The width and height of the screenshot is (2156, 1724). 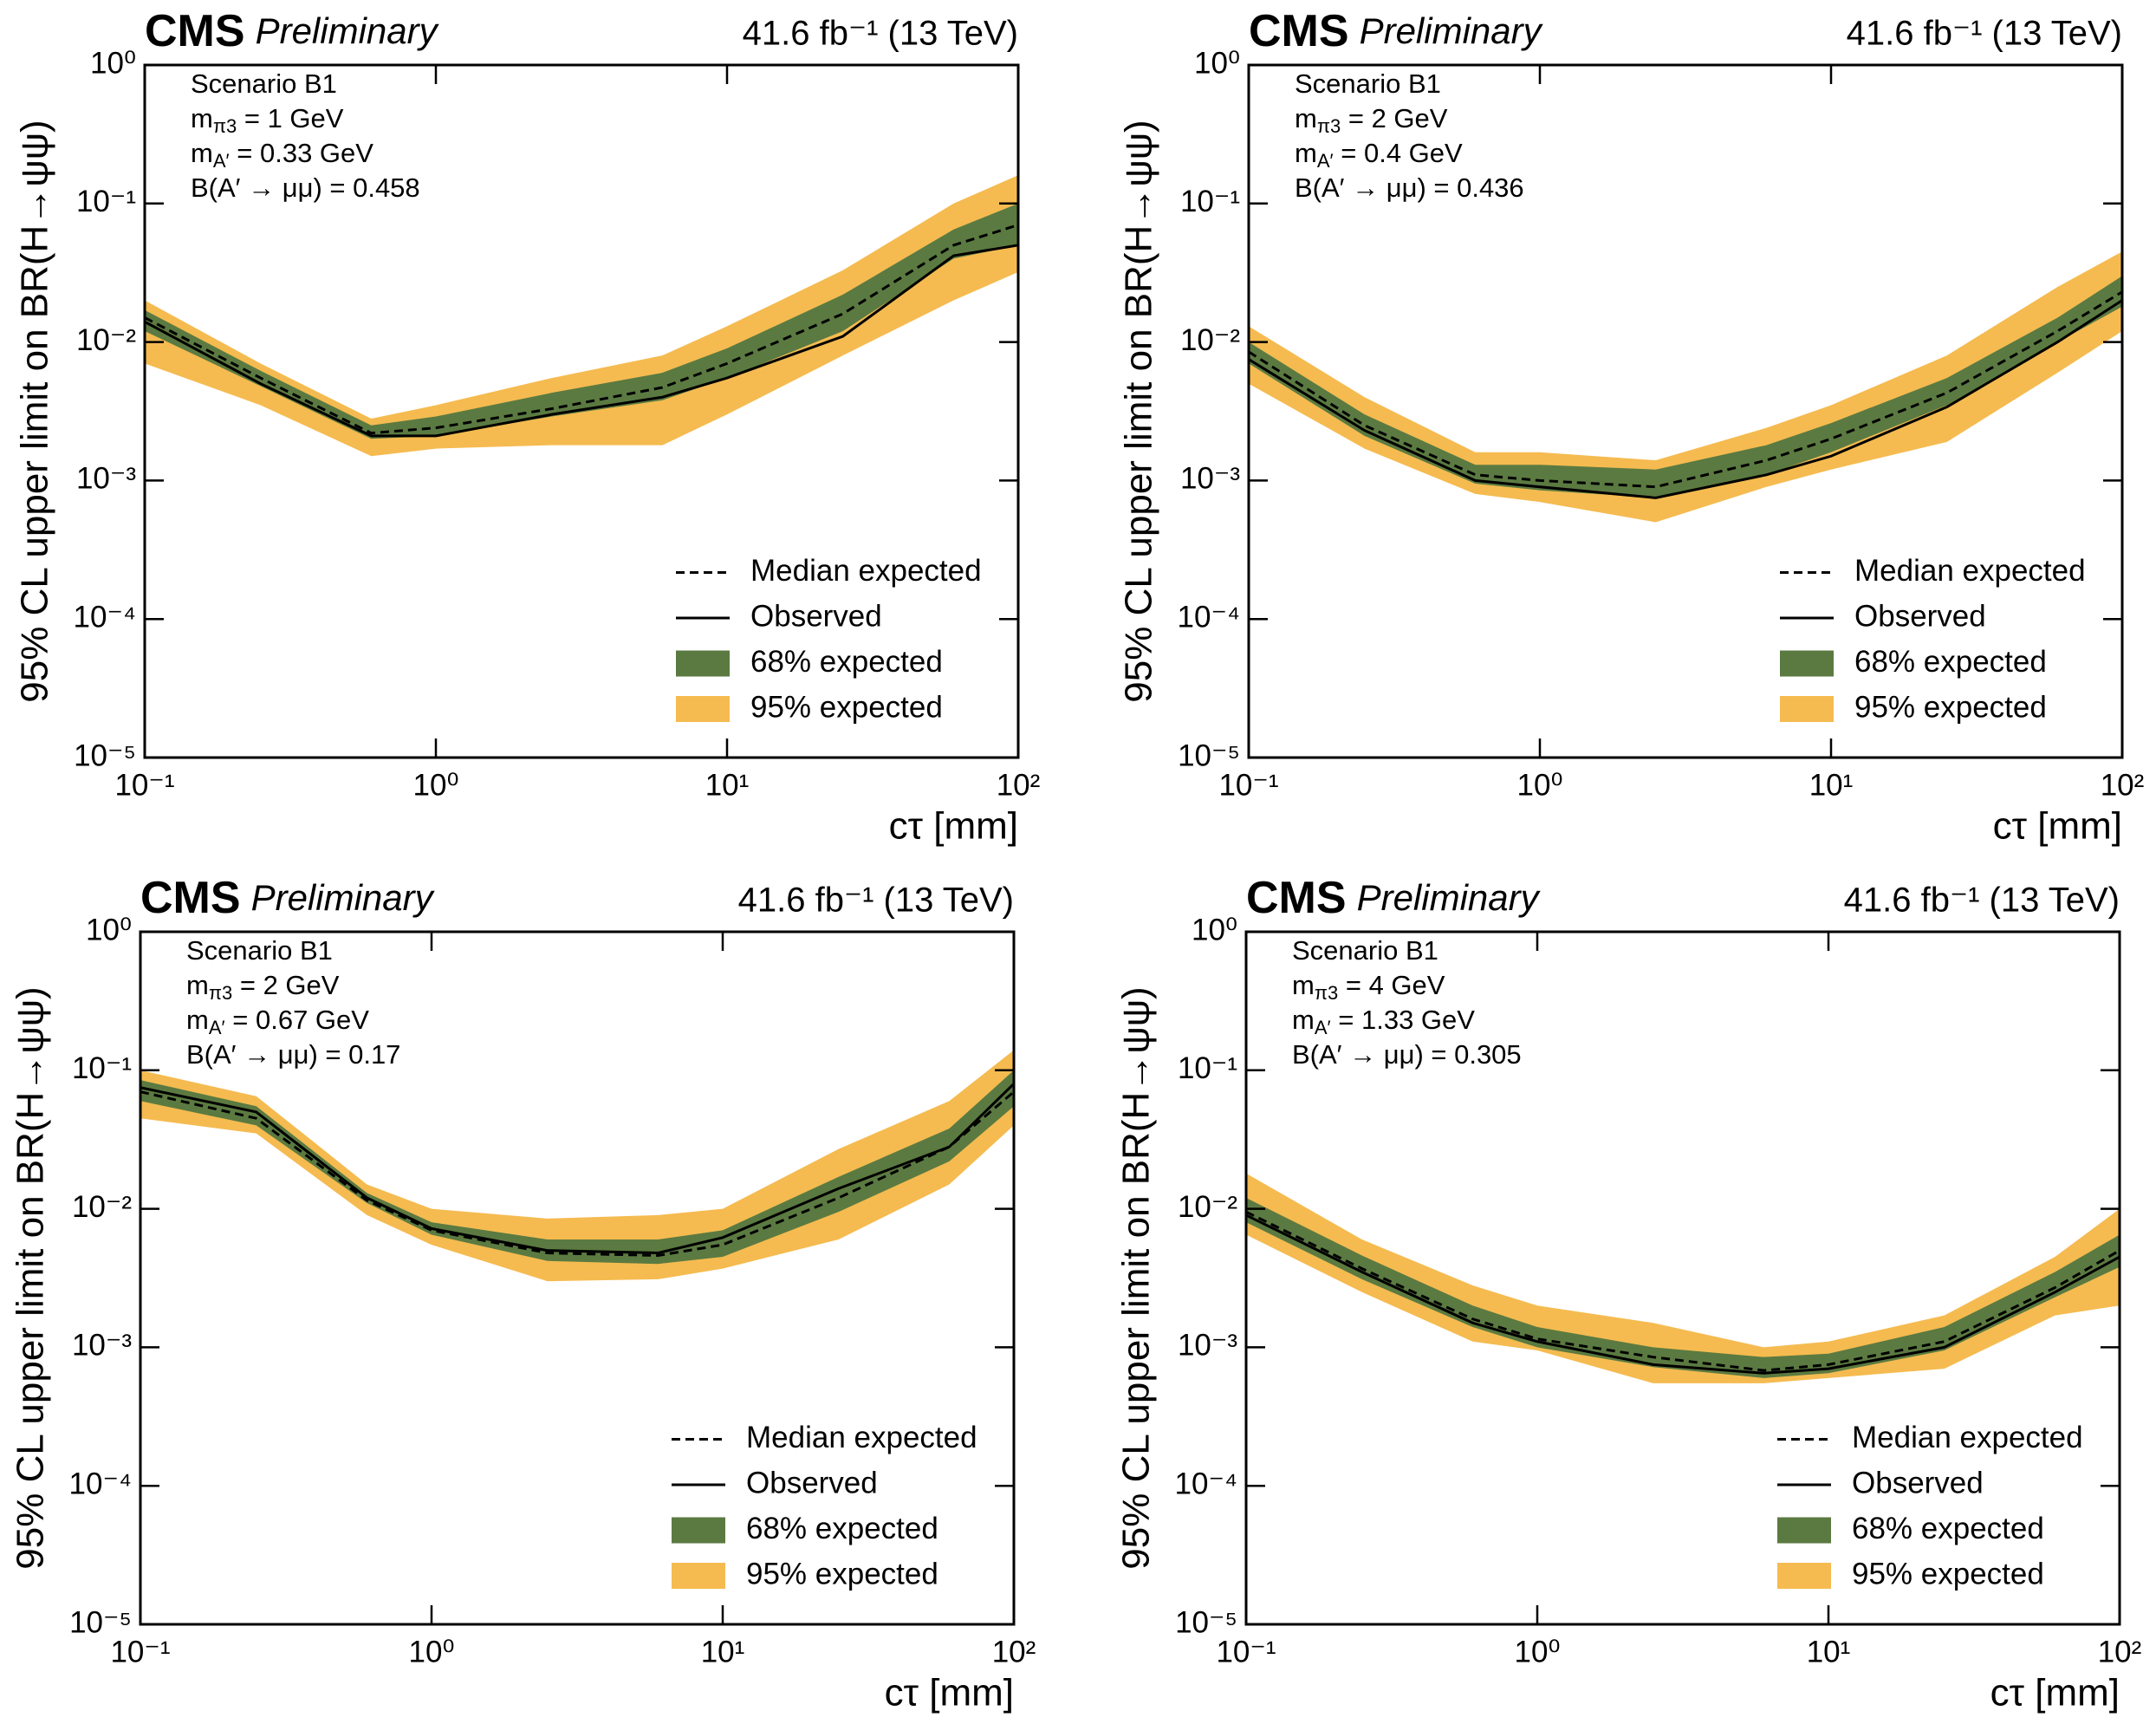 I want to click on annotation-text: B(A′ → μμ) = 0.305, so click(x=1407, y=1055).